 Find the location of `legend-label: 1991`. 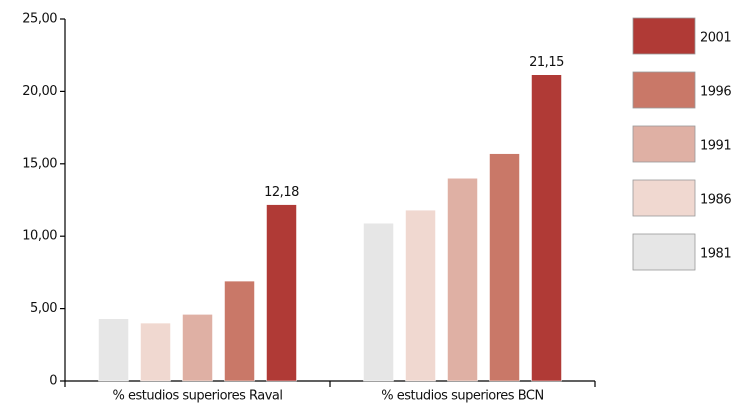

legend-label: 1991 is located at coordinates (715, 146).